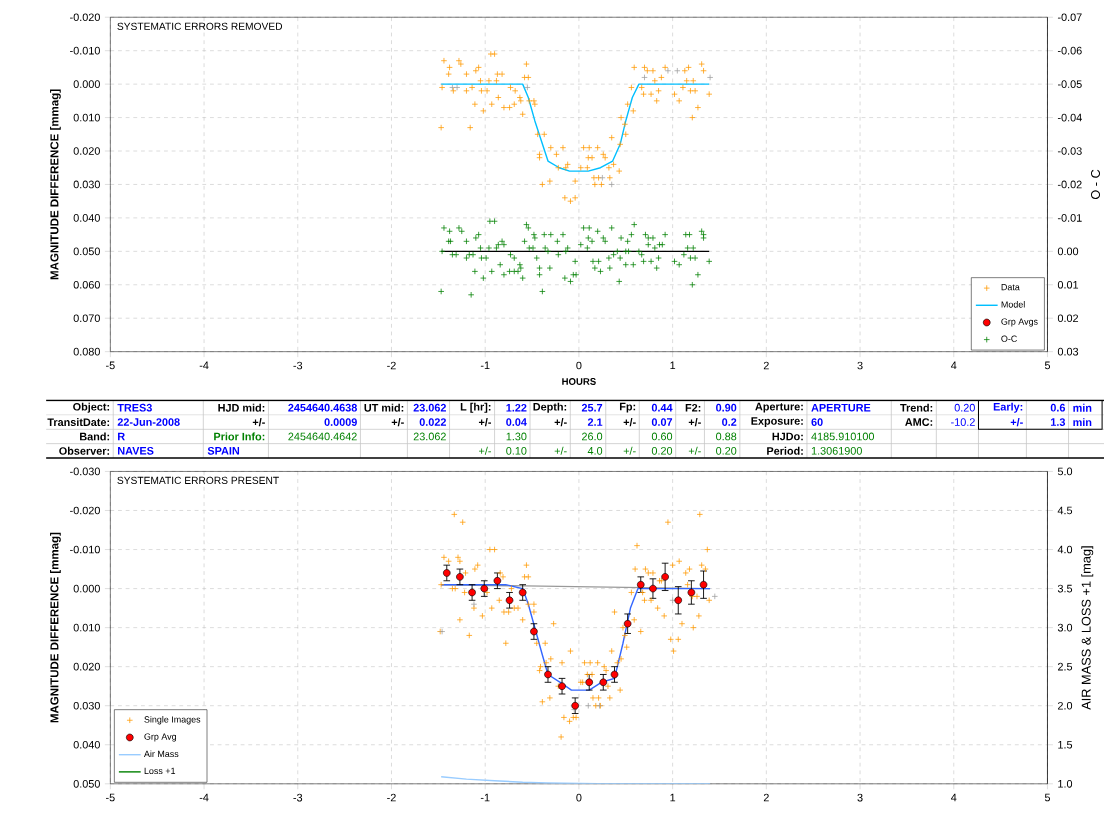  What do you see at coordinates (817, 422) in the screenshot?
I see `text: 60` at bounding box center [817, 422].